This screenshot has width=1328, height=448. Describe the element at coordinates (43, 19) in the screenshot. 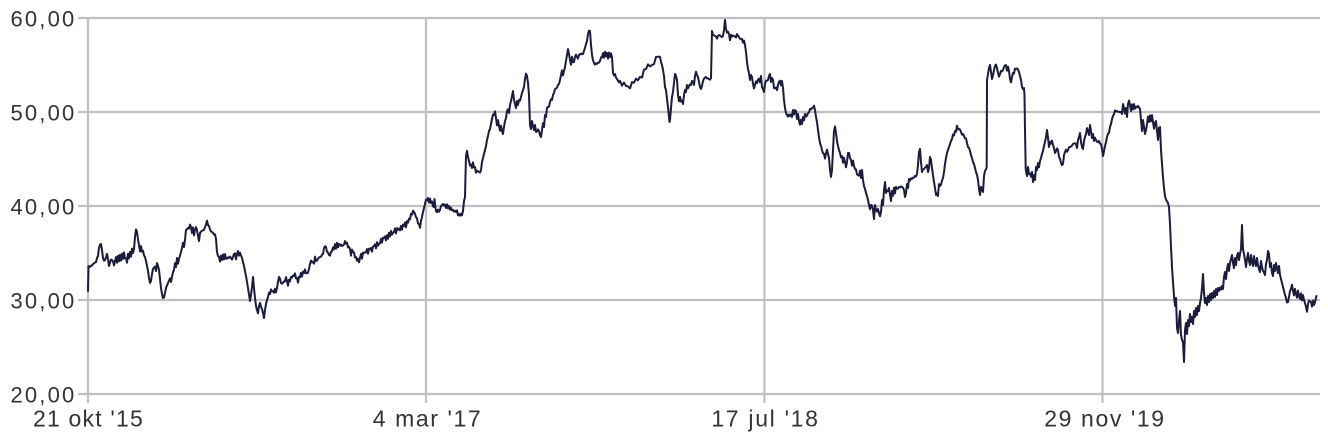

I see `svg-text: 60,00` at that location.